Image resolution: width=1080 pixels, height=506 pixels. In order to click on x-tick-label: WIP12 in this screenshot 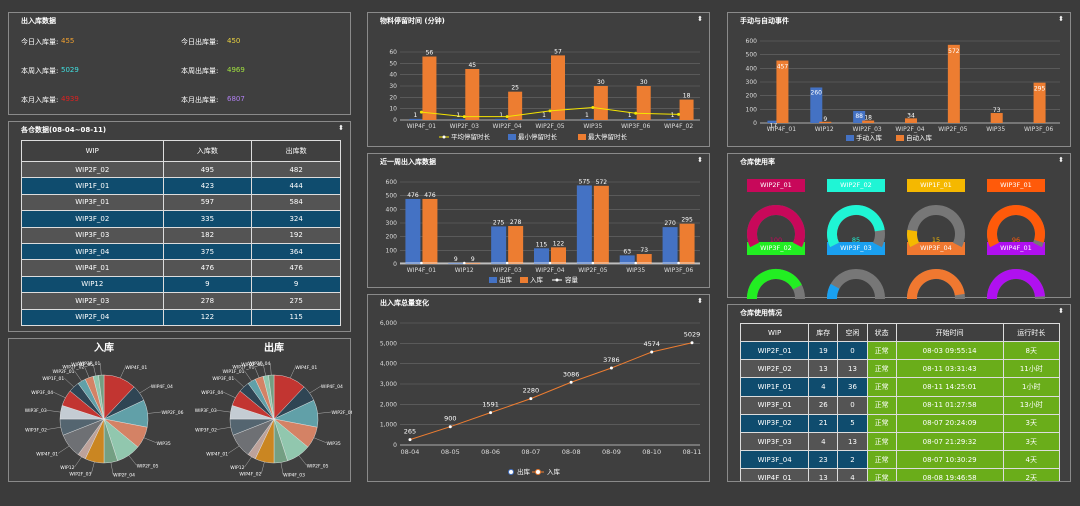, I will do `click(464, 270)`.